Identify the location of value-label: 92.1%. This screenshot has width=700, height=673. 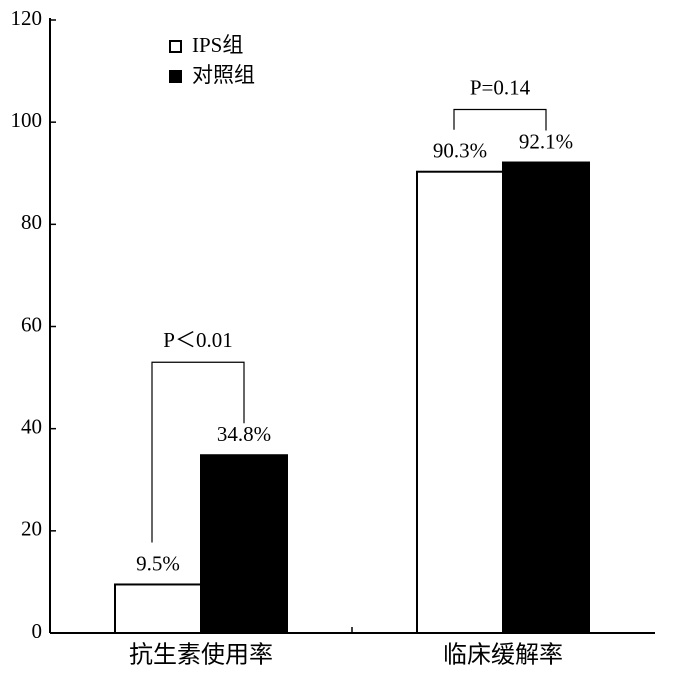
(546, 141).